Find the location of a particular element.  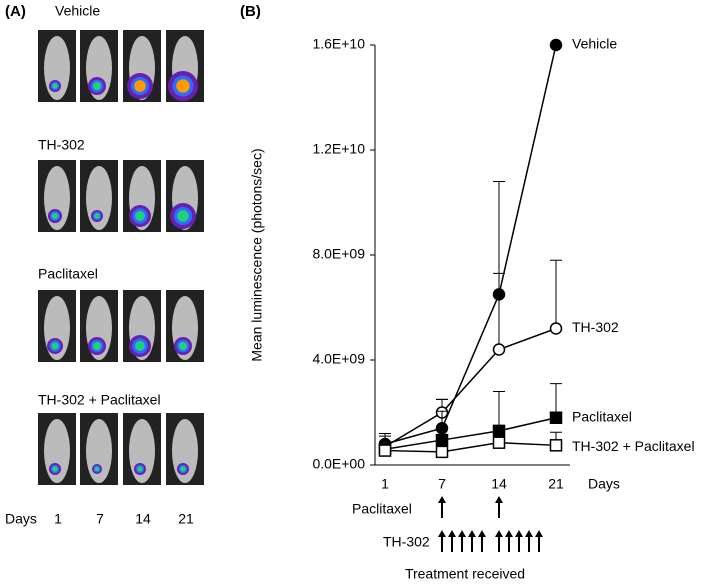

treatment-row: TH-302 is located at coordinates (406, 542).